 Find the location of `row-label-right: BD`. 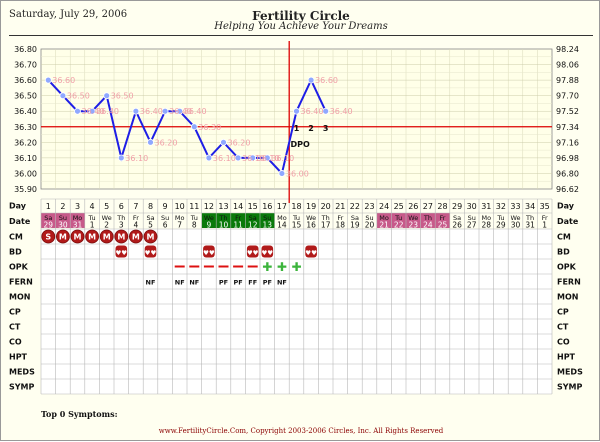

row-label-right: BD is located at coordinates (563, 252).